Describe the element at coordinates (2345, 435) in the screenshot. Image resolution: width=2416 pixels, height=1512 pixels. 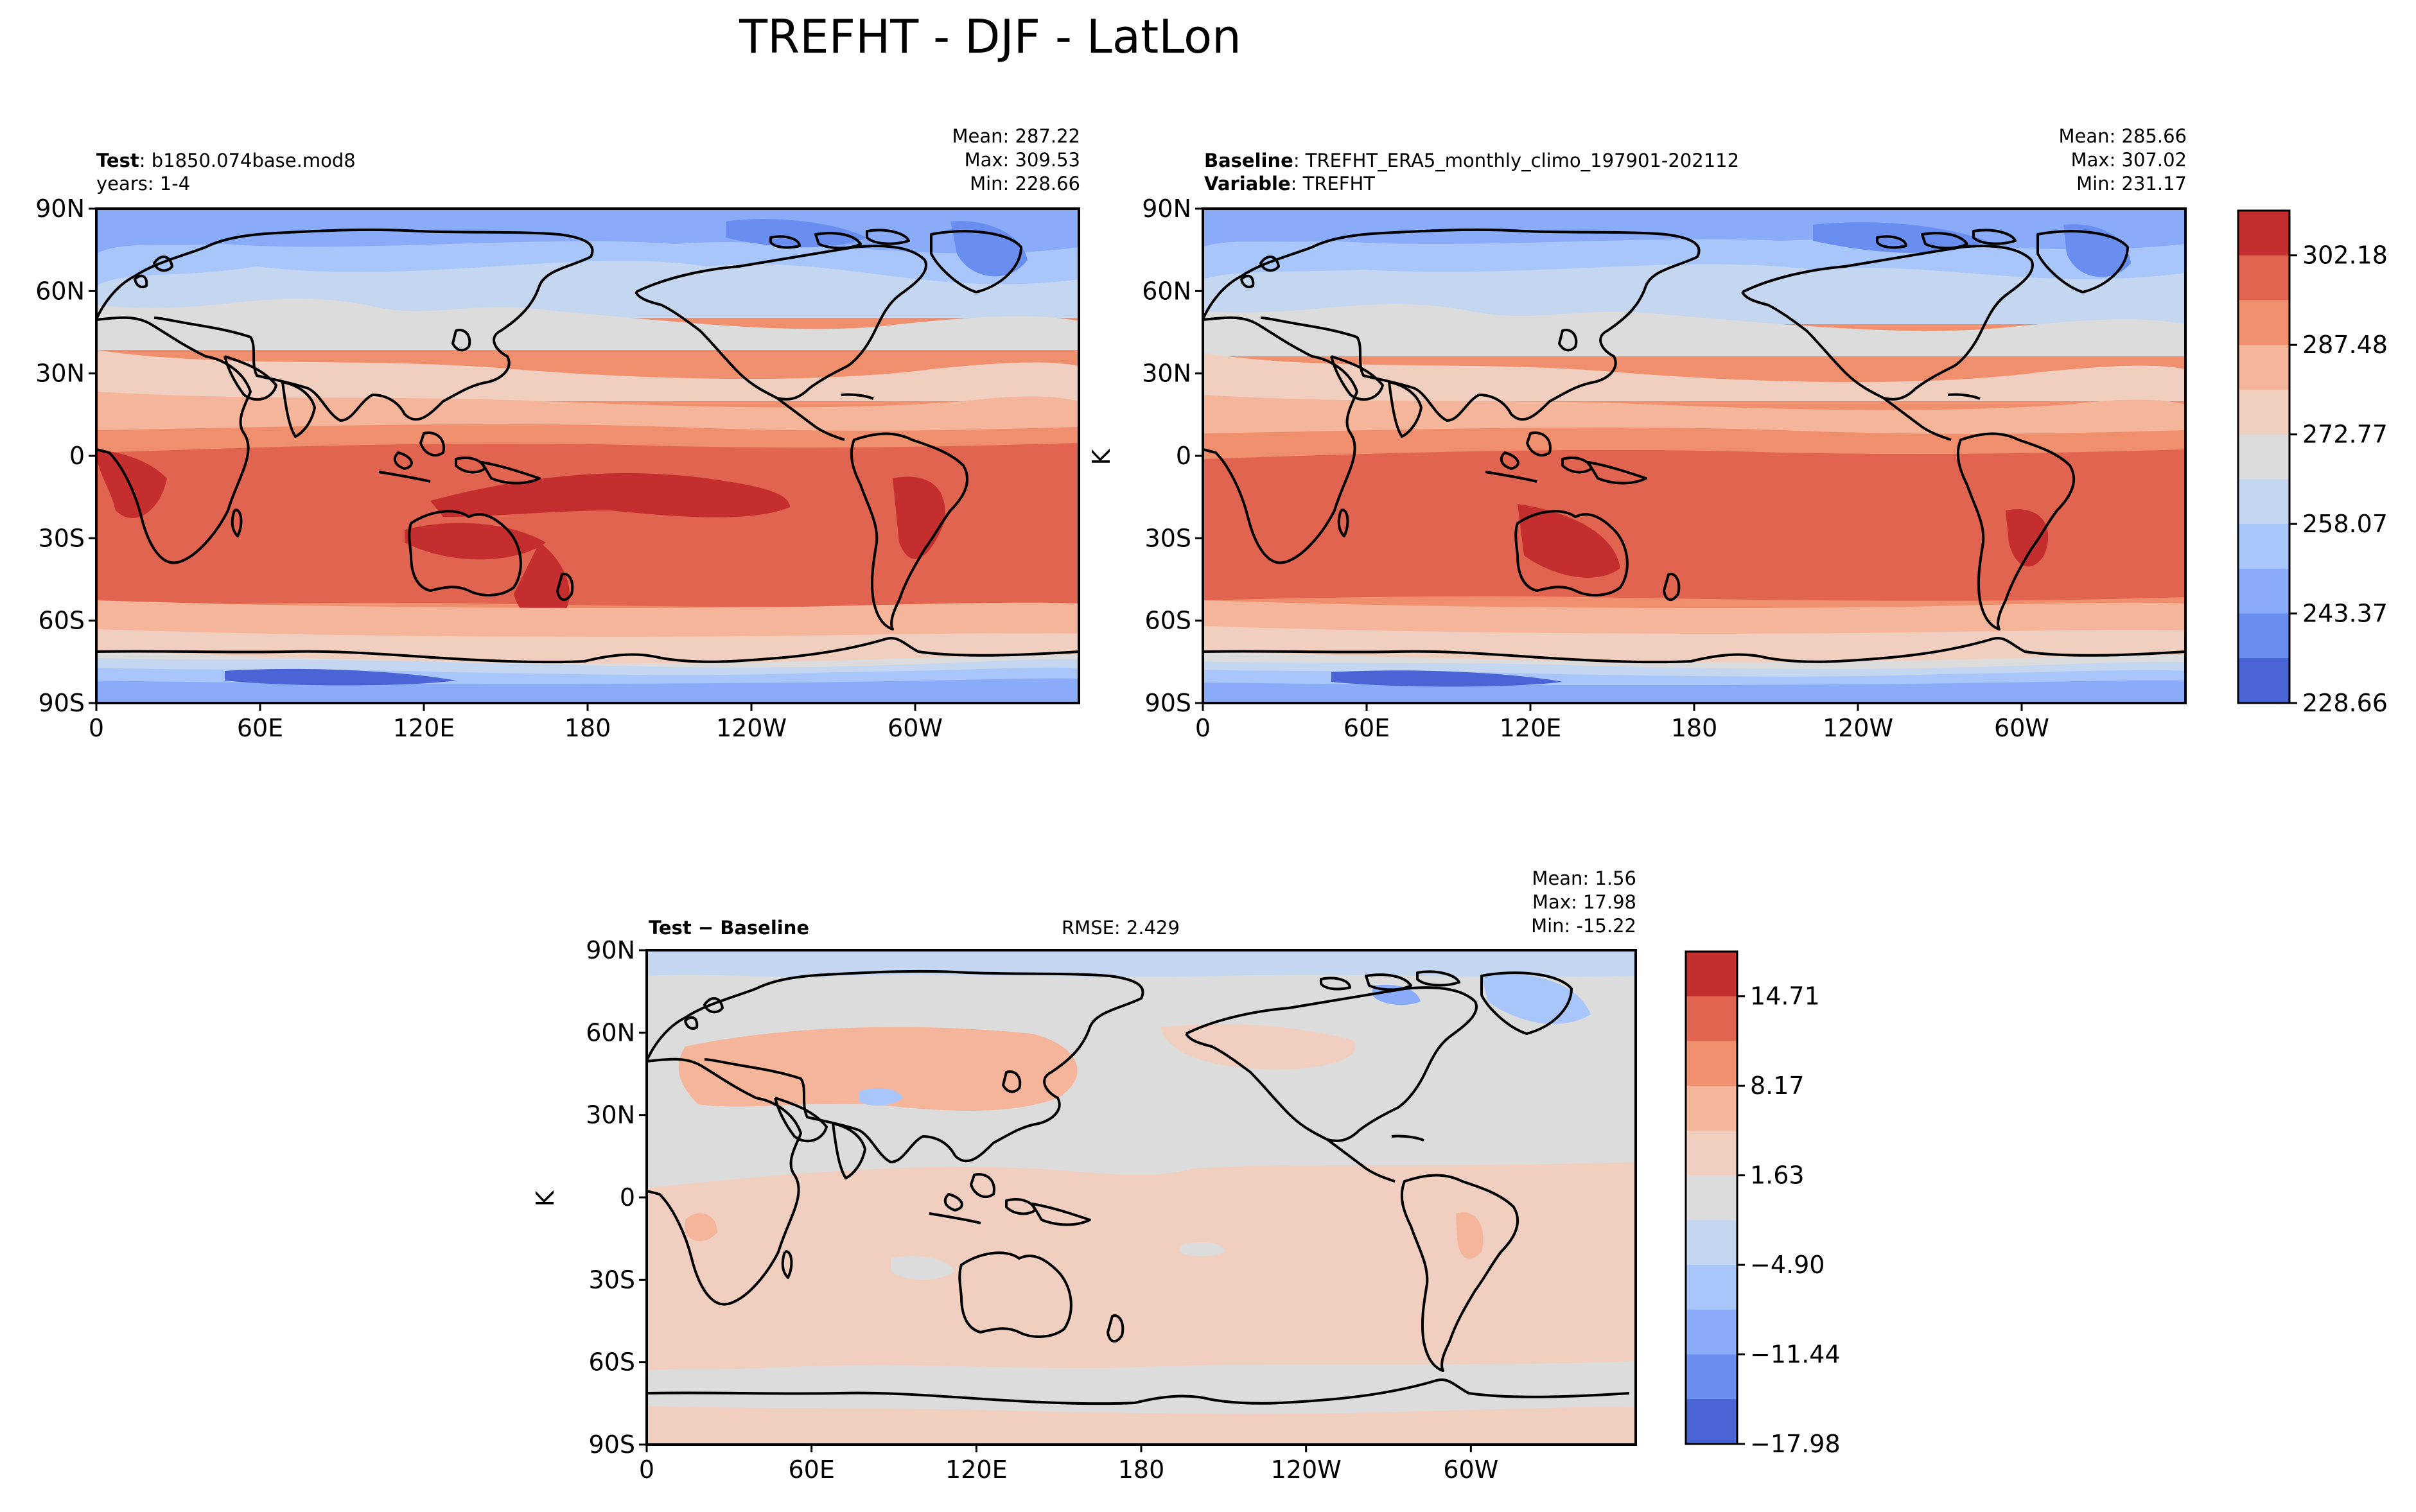
I see `colorbar-tick-label: 272.77` at that location.